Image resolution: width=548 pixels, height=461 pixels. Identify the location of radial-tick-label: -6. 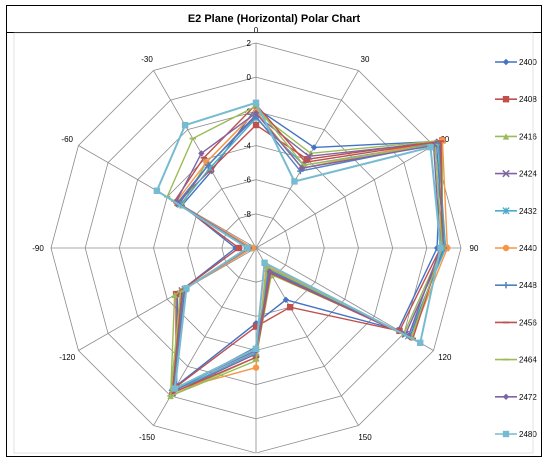
(248, 180).